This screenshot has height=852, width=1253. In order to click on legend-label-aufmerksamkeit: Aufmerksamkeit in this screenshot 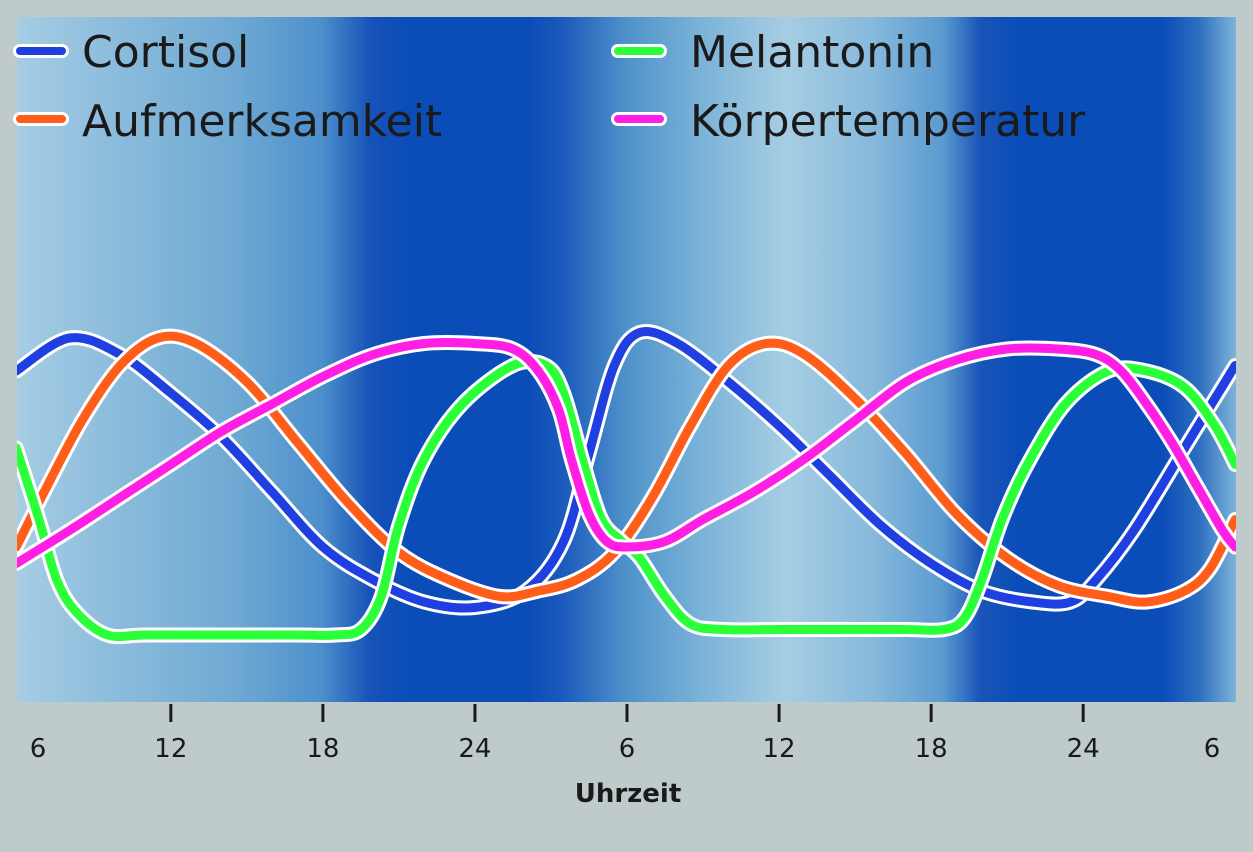, I will do `click(262, 121)`.